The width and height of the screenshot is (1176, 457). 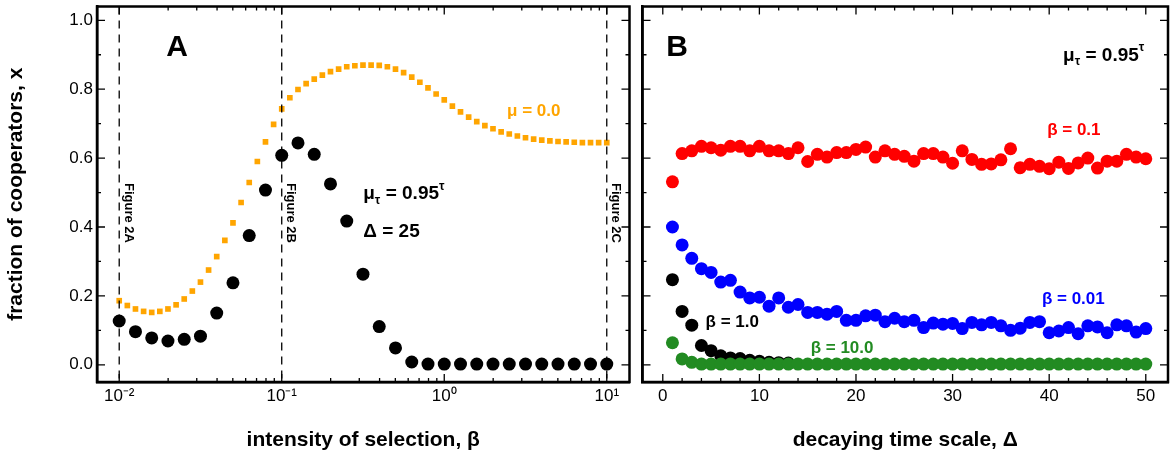 I want to click on x-tick-label: 40, so click(x=1049, y=395).